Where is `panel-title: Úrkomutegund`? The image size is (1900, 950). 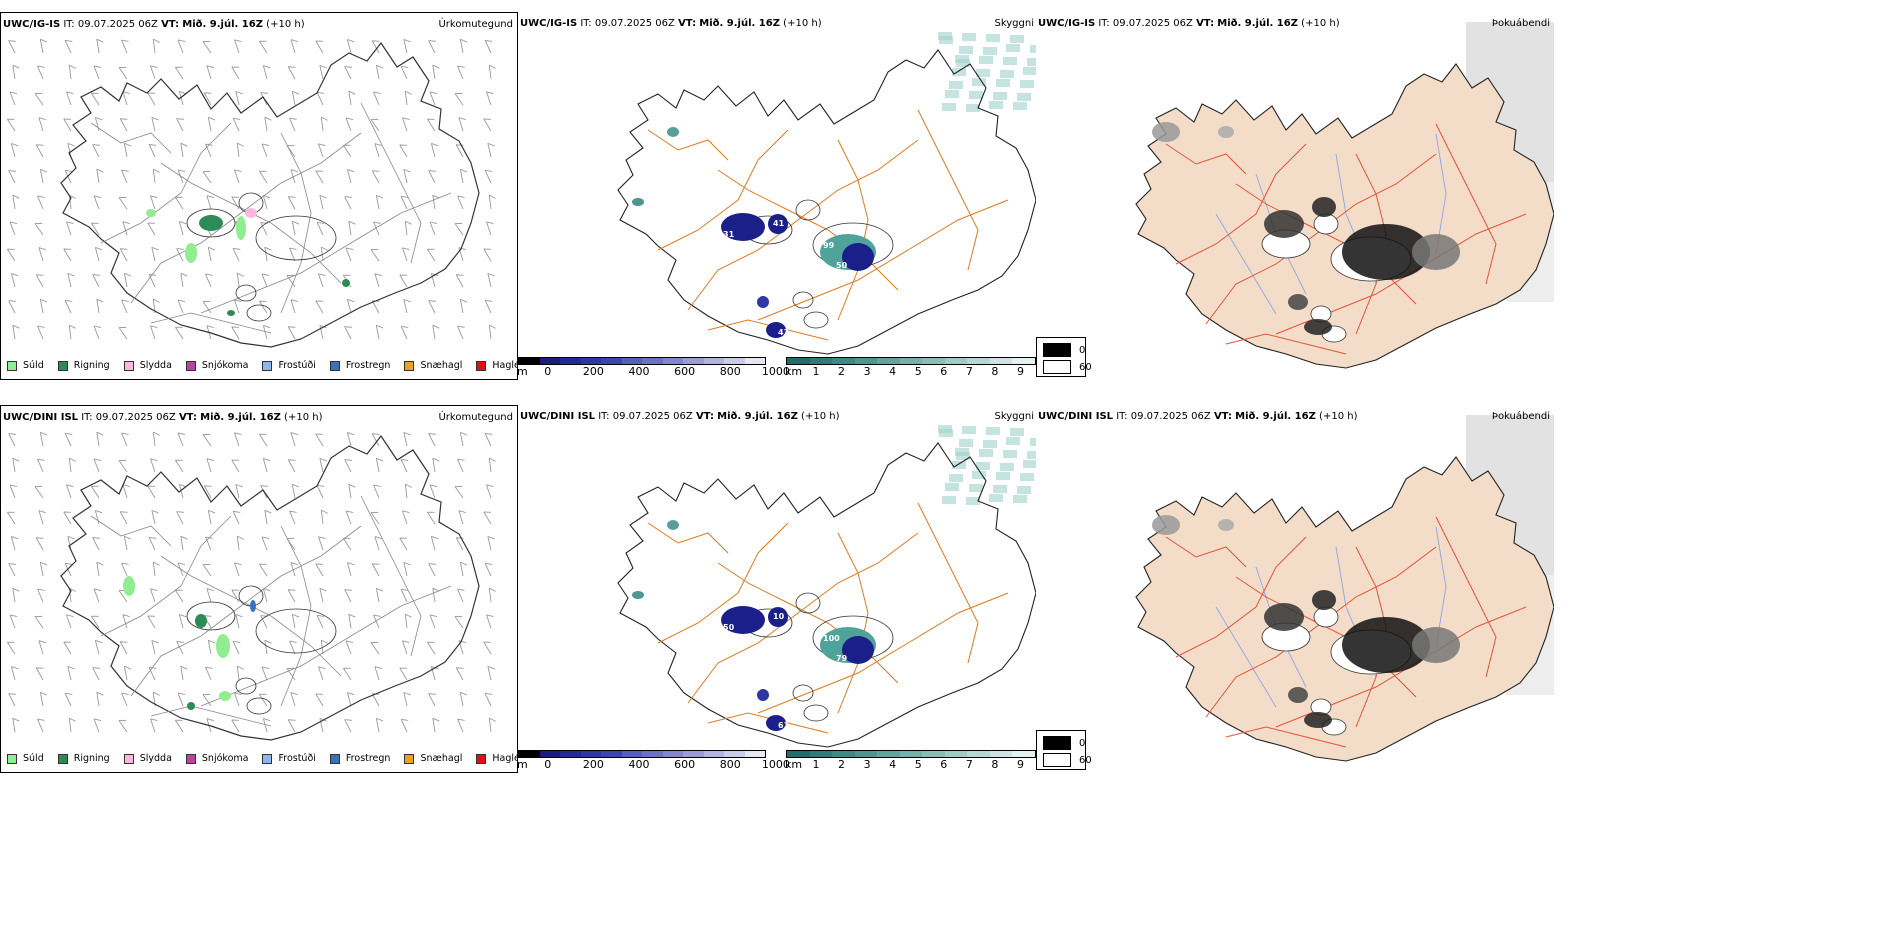
panel-title: Úrkomutegund is located at coordinates (475, 24).